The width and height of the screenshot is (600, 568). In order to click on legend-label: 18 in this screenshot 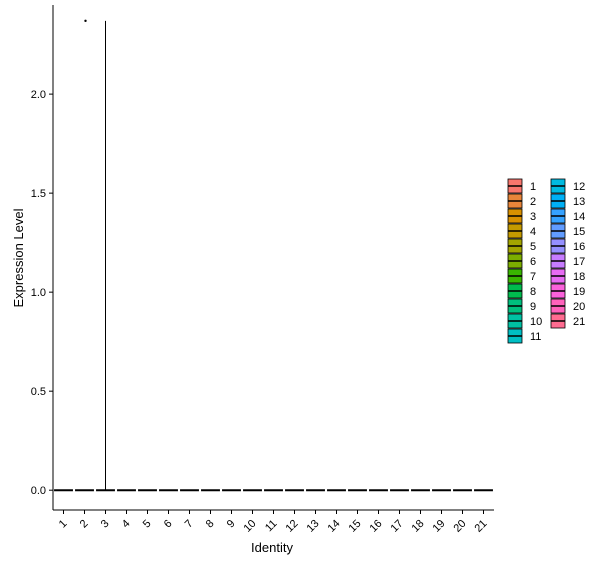, I will do `click(579, 277)`.